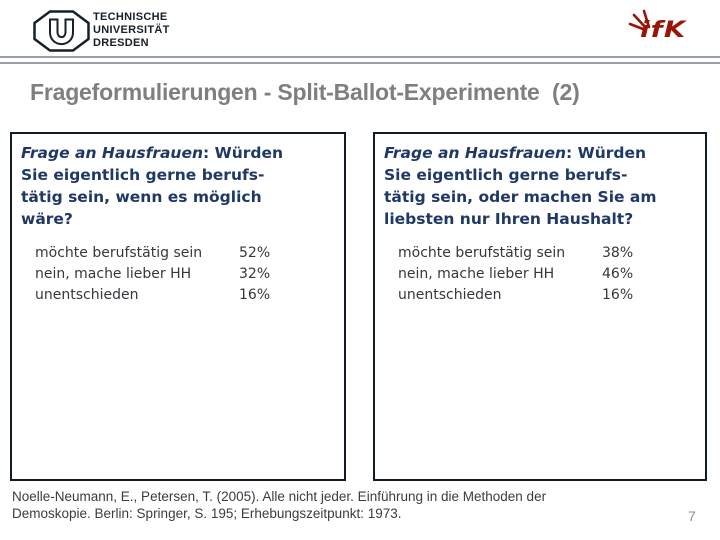 The image size is (720, 540). I want to click on answer-row: nein, mache lieber HH 32%, so click(185, 274).